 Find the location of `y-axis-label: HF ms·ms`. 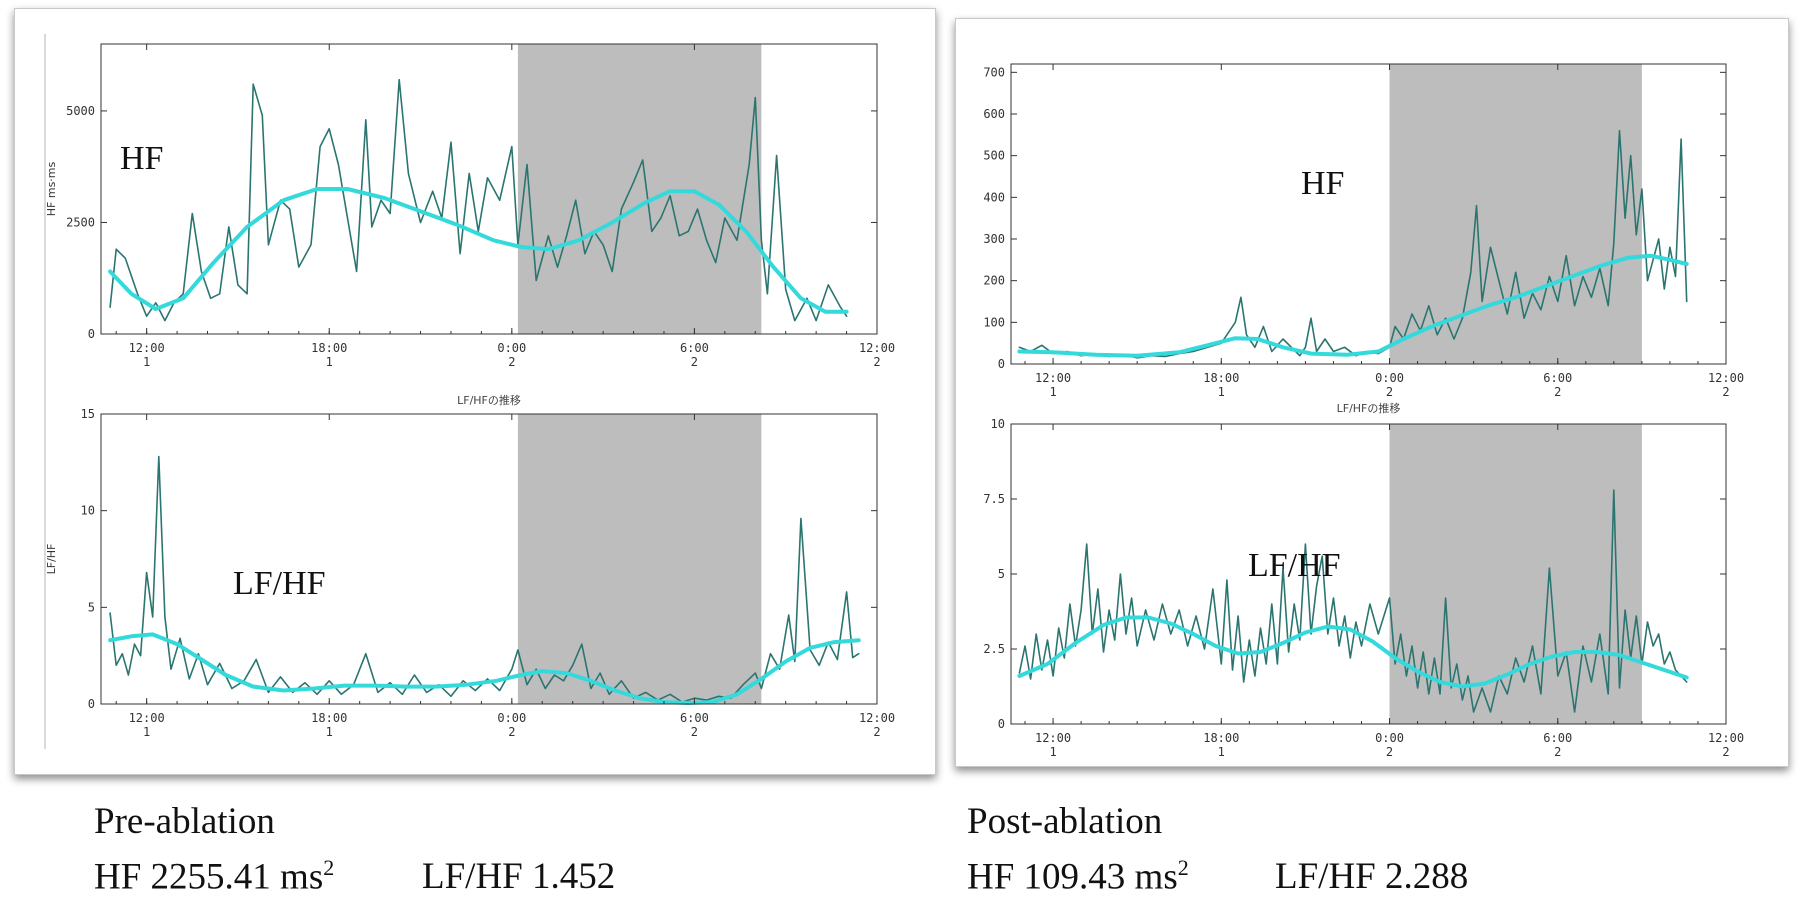

y-axis-label: HF ms·ms is located at coordinates (51, 188).